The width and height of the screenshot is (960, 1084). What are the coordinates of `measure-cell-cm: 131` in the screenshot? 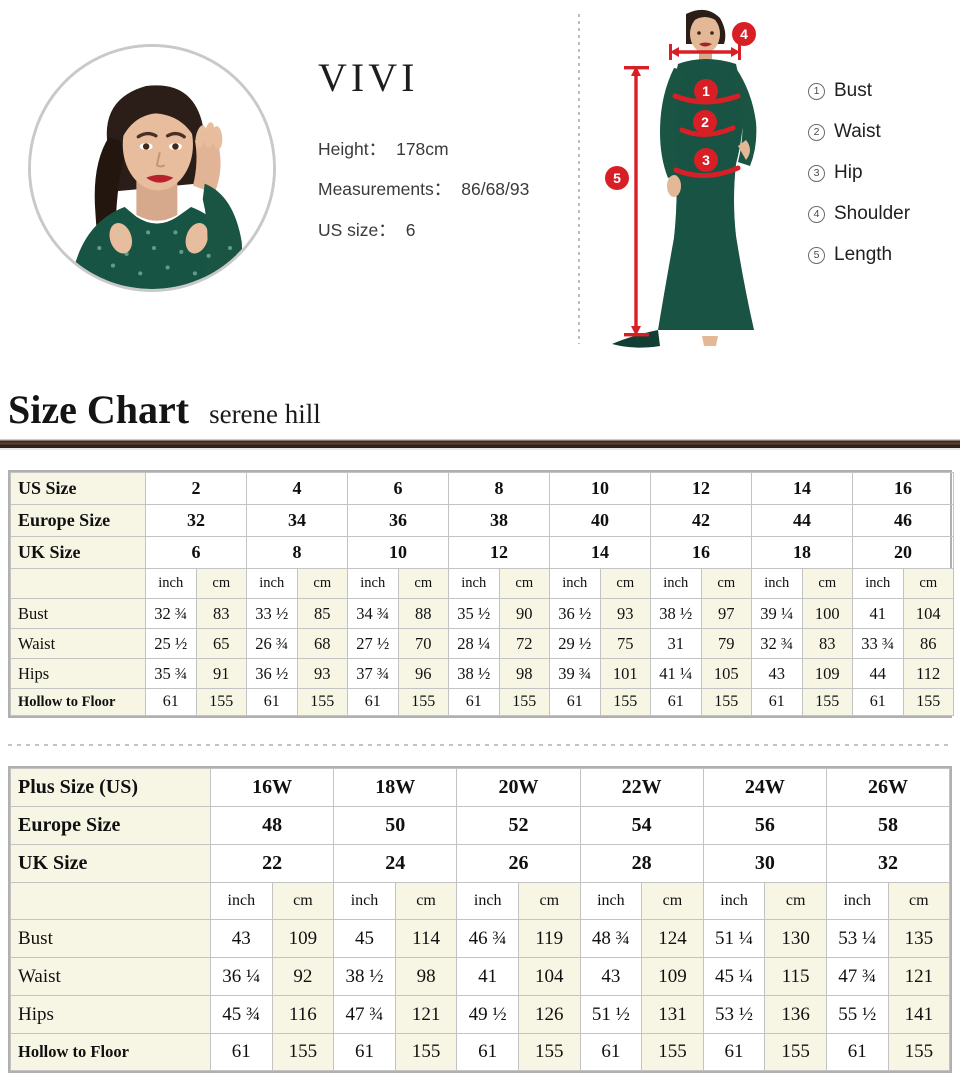 It's located at (672, 1014).